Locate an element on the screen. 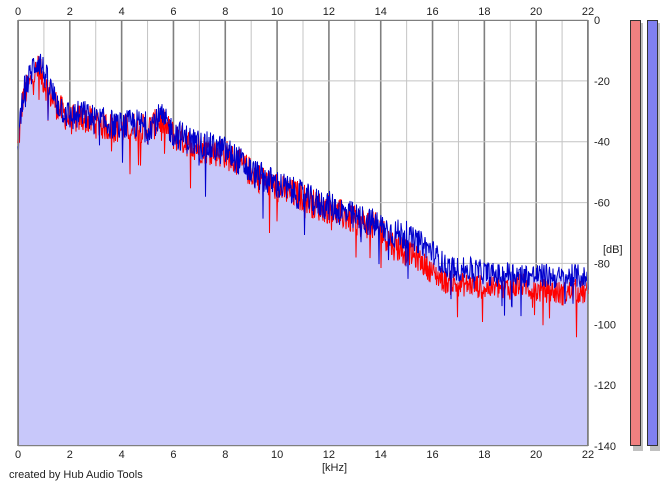 Image resolution: width=670 pixels, height=486 pixels. x-tick-labels-bottom: 0 2 4 6 8 10 12 14 16 18 20 22 is located at coordinates (304, 455).